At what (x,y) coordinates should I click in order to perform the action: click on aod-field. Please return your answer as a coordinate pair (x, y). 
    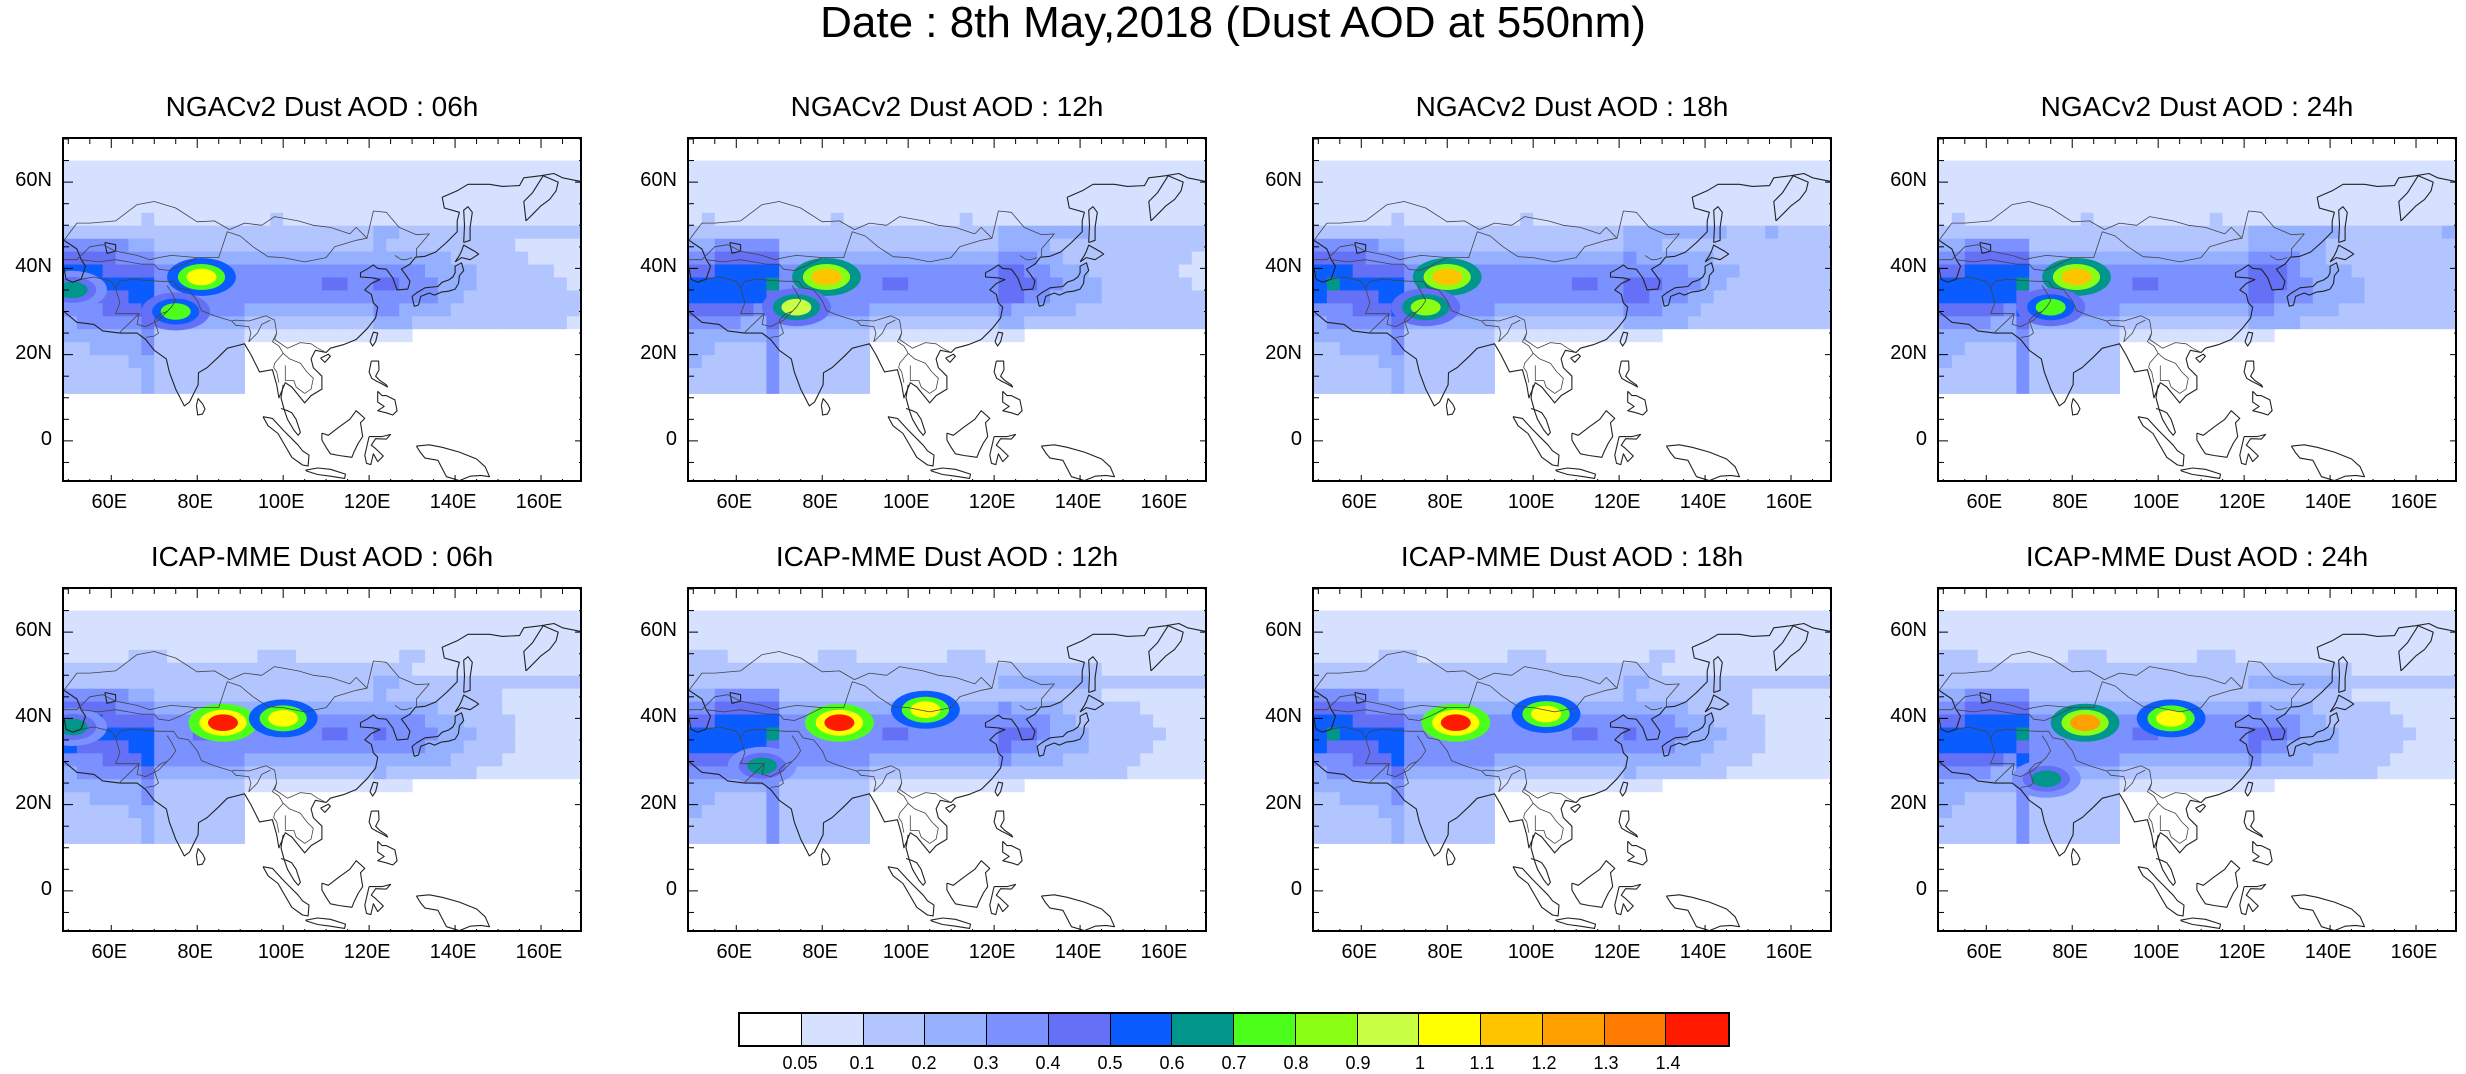
    Looking at the image, I should click on (1573, 727).